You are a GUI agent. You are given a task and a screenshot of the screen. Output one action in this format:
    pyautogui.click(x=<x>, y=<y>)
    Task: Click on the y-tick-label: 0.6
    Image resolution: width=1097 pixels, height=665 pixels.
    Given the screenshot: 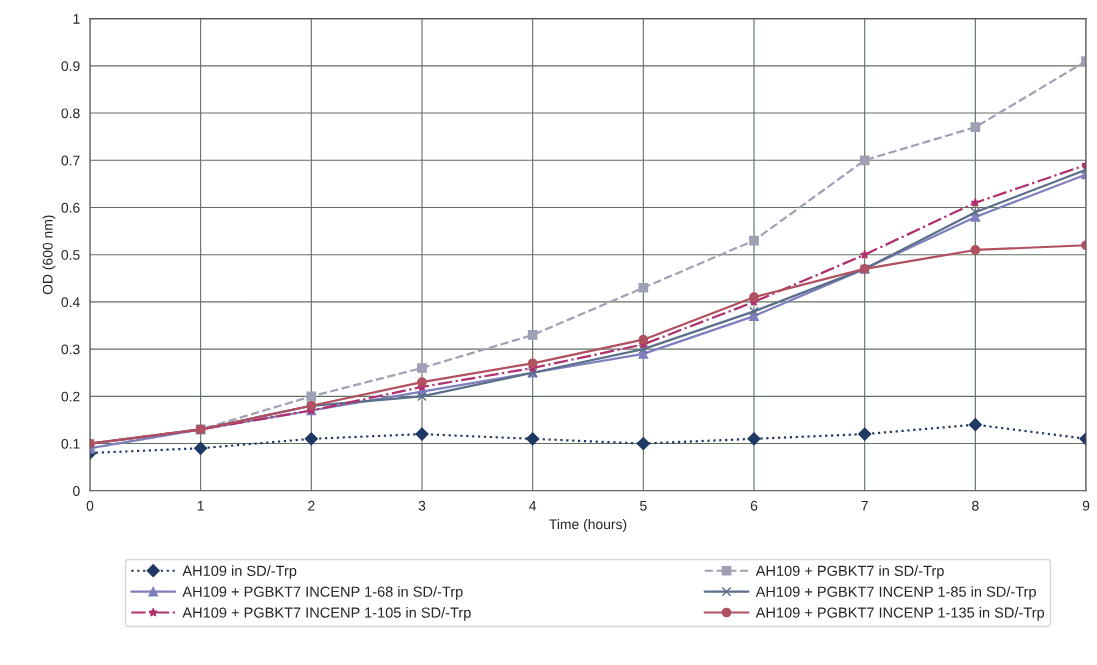 What is the action you would take?
    pyautogui.click(x=70, y=207)
    